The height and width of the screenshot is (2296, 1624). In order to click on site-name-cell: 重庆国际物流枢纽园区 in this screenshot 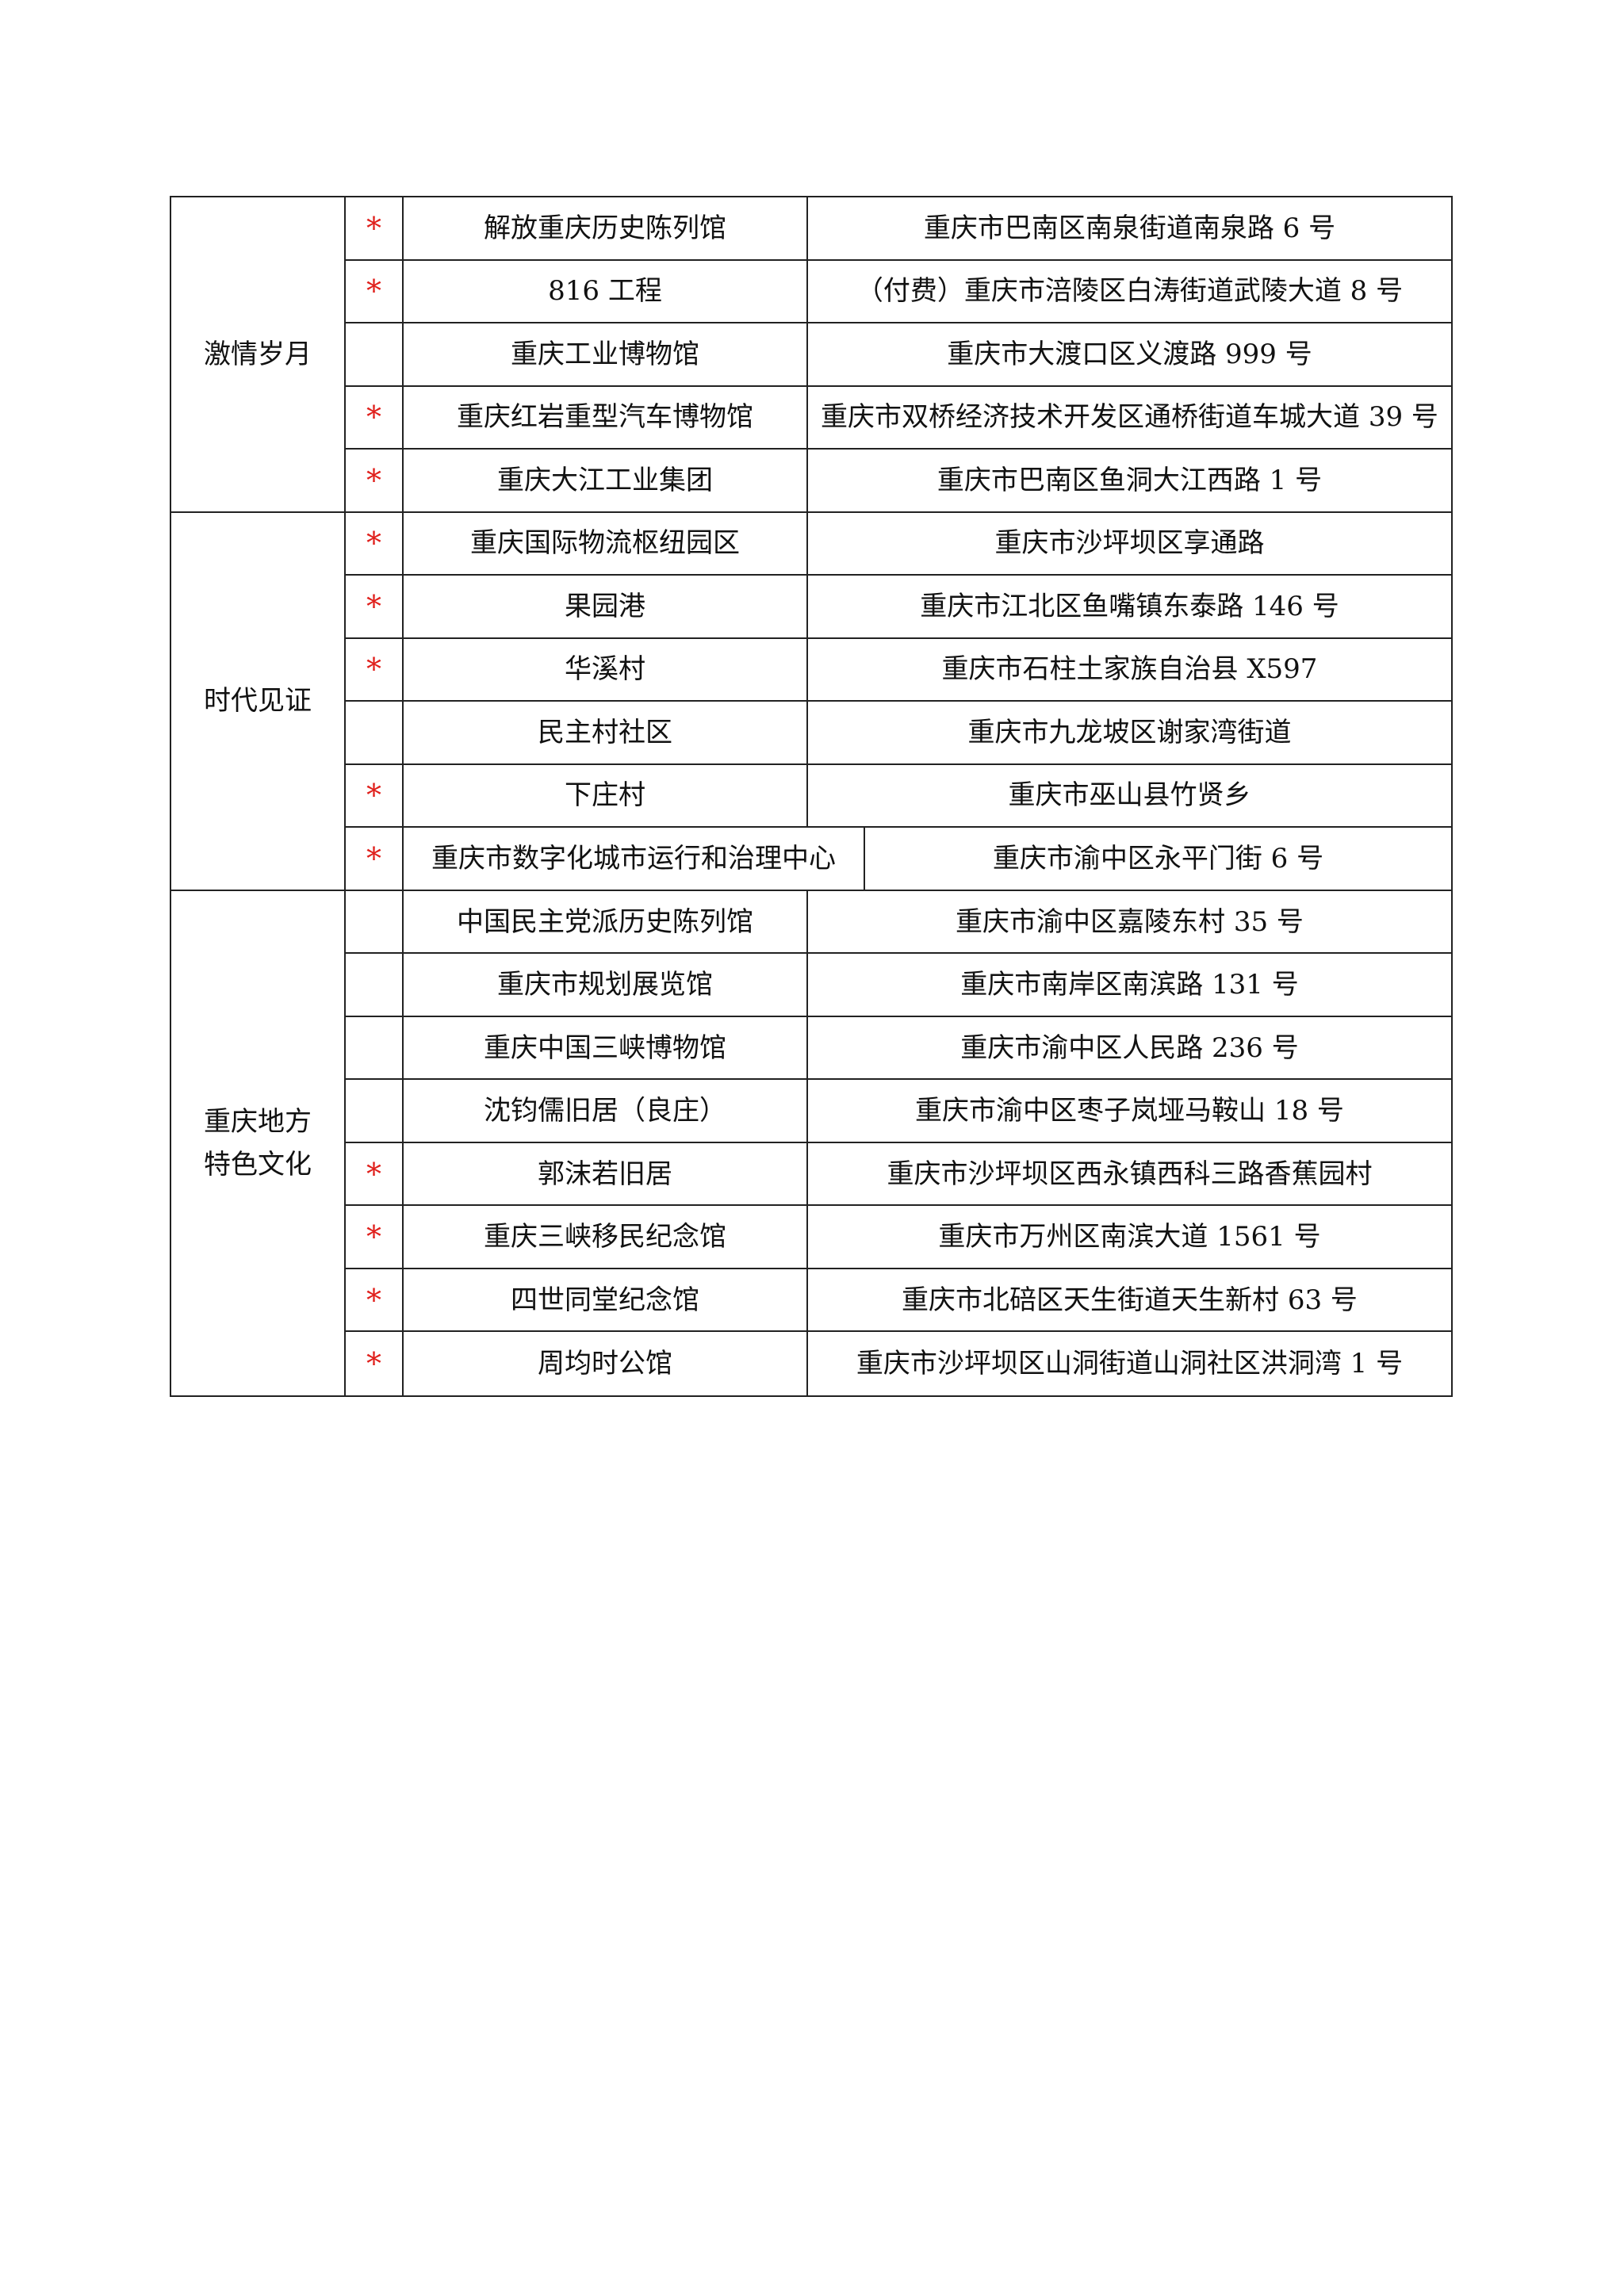, I will do `click(606, 544)`.